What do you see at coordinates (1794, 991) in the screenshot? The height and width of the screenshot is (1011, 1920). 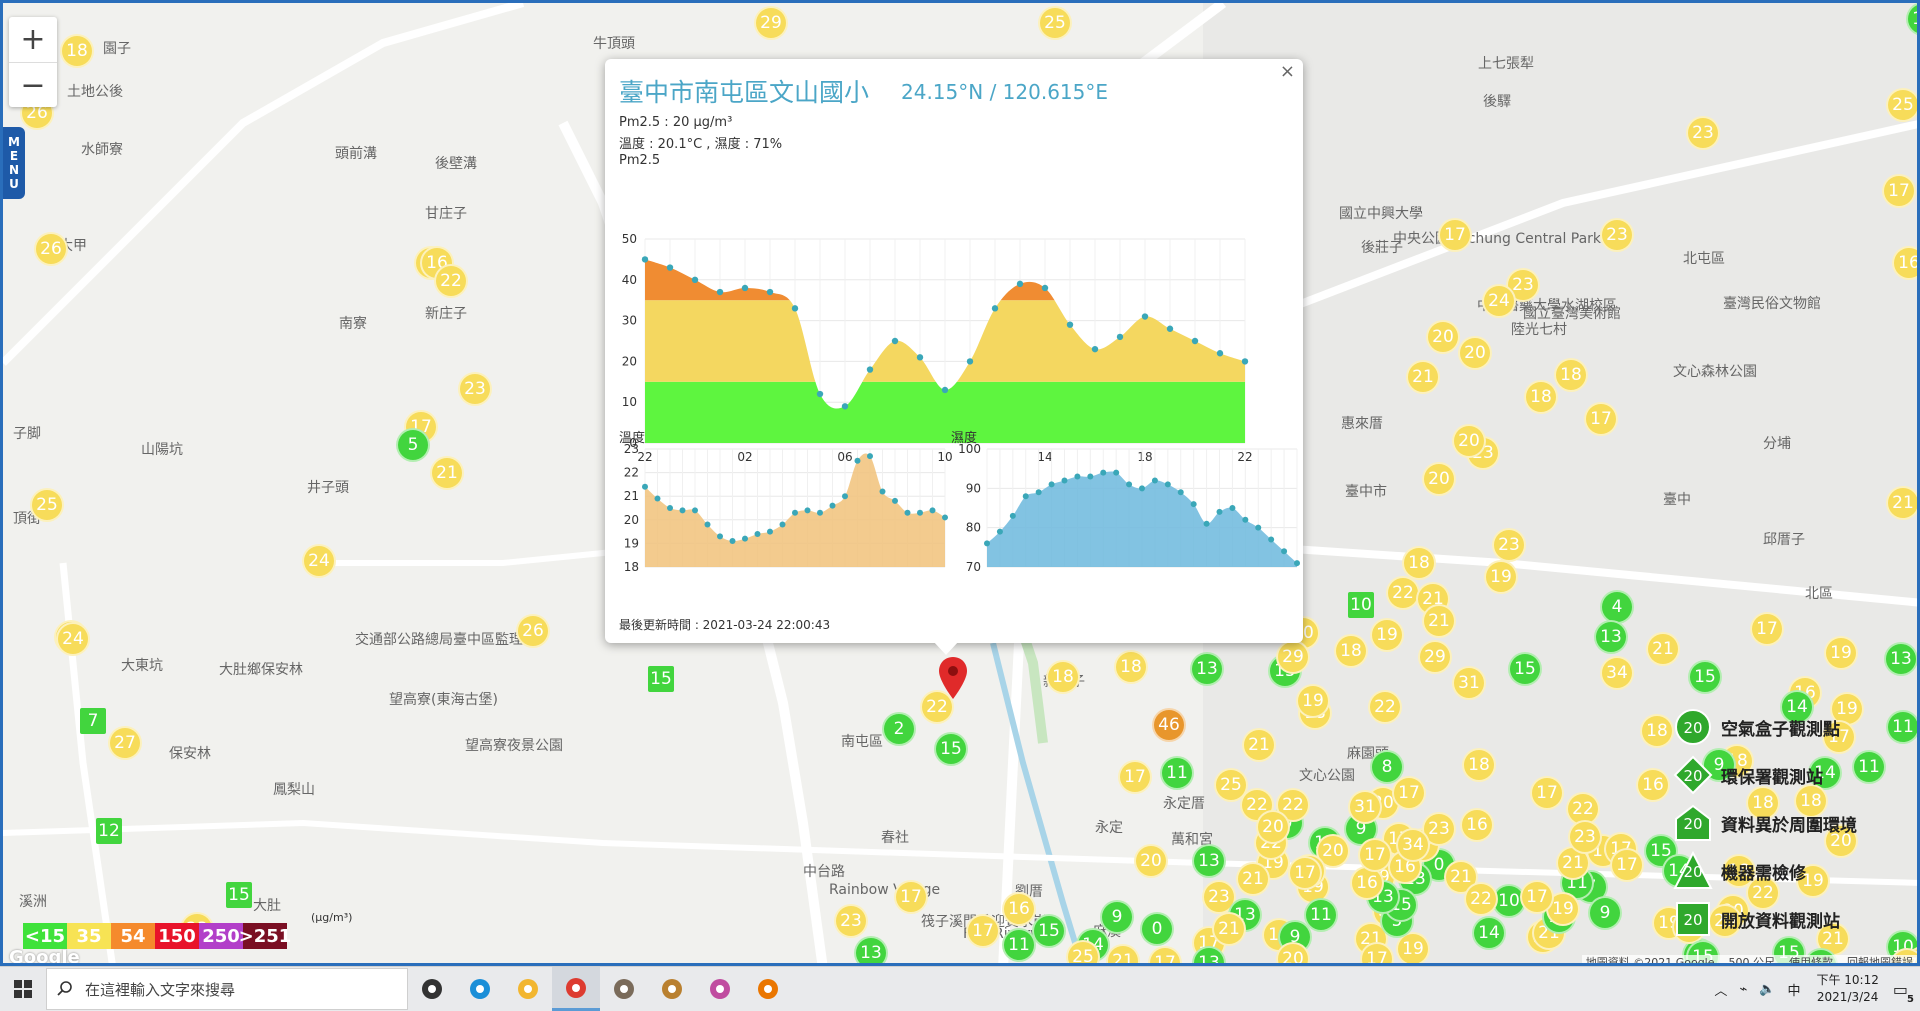 I see `ime-indicator: 中` at bounding box center [1794, 991].